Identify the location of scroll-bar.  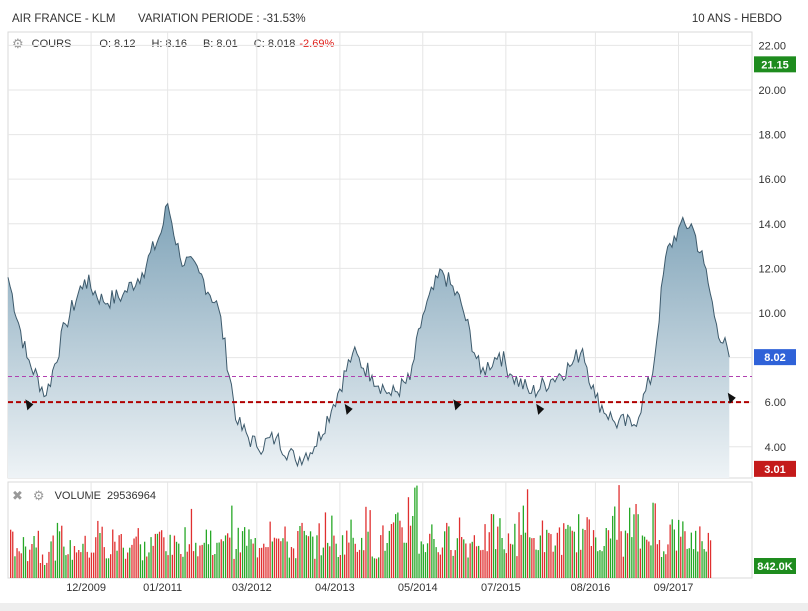
(404, 607).